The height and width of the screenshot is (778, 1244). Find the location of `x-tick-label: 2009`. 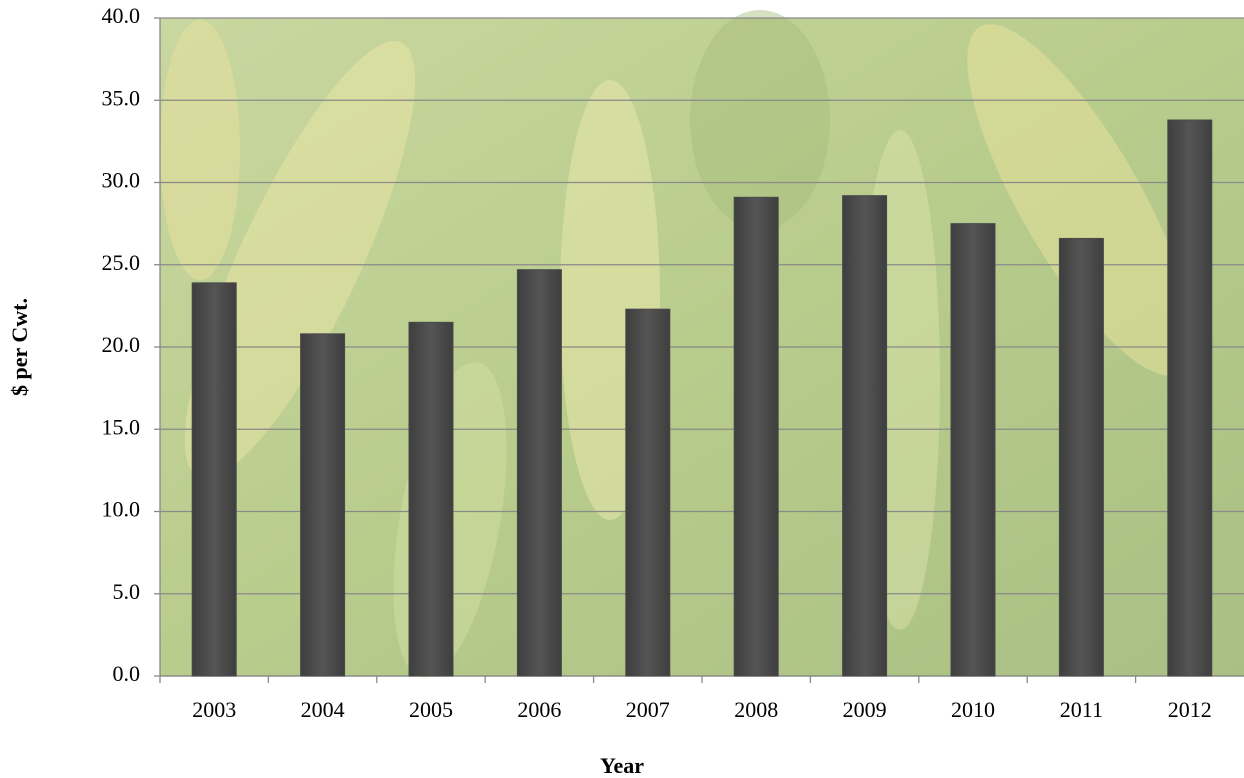

x-tick-label: 2009 is located at coordinates (865, 709).